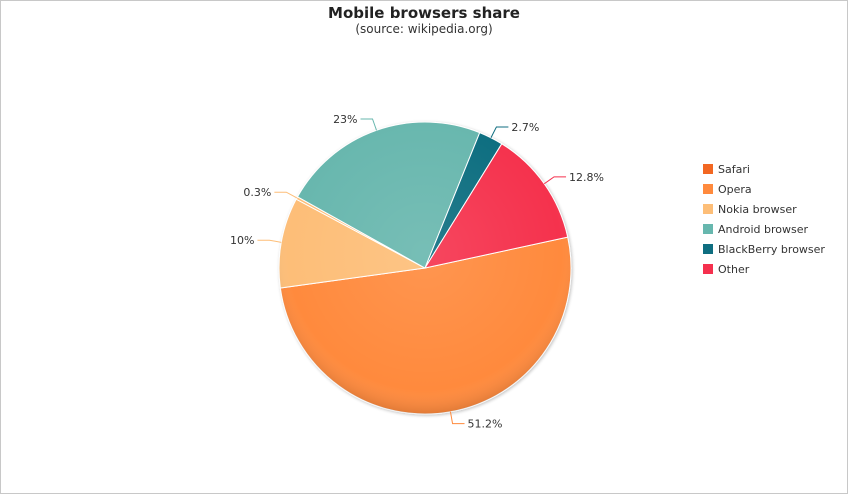  What do you see at coordinates (763, 229) in the screenshot?
I see `legend-label: Android browser` at bounding box center [763, 229].